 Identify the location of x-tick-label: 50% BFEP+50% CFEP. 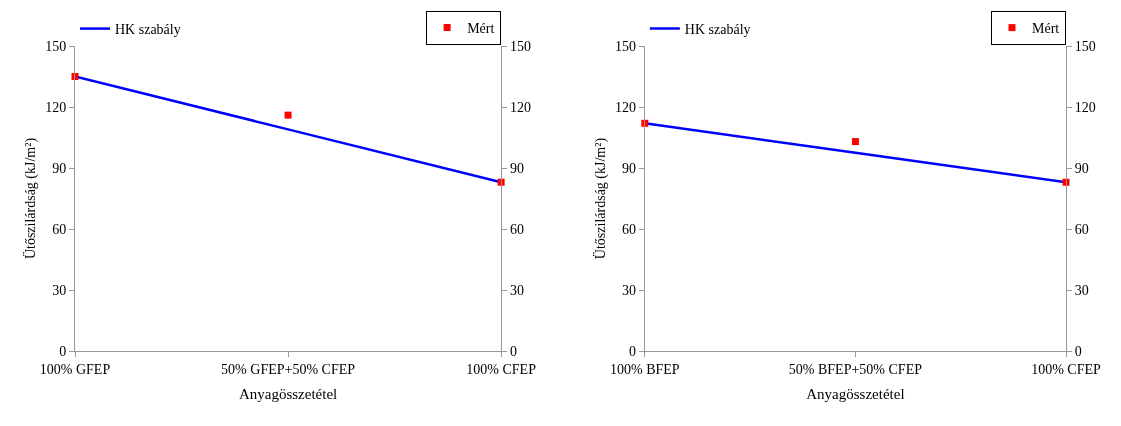
(855, 369).